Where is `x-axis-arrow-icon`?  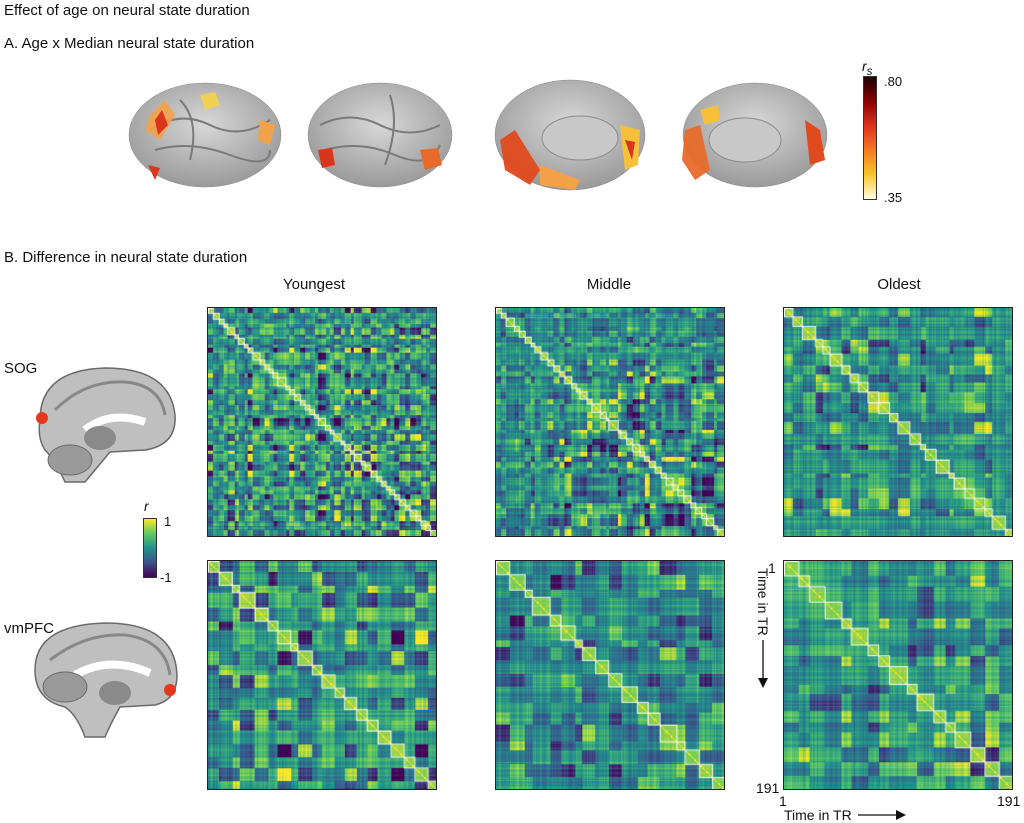 x-axis-arrow-icon is located at coordinates (882, 815).